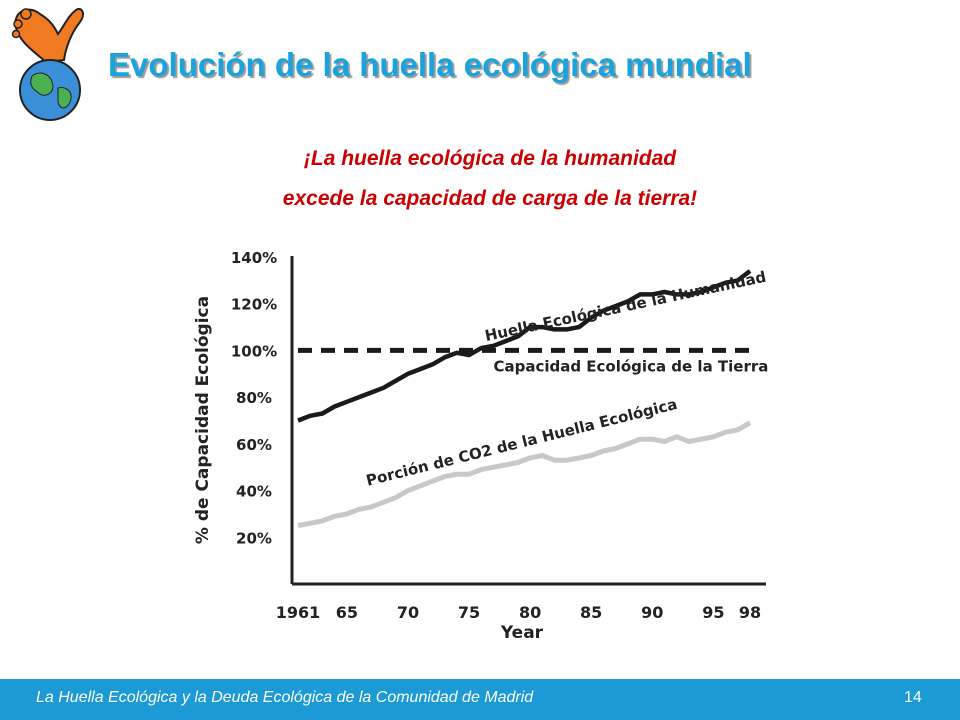 The image size is (960, 720). Describe the element at coordinates (524, 474) in the screenshot. I see `co2-portion-line` at that location.